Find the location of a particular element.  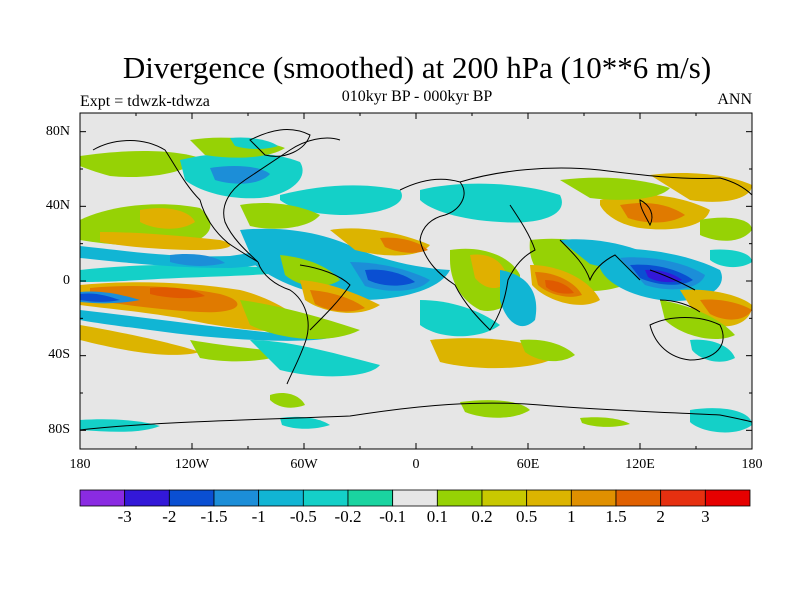

figure-subtitle: 010kyr BP - 000kyr BP is located at coordinates (417, 96).